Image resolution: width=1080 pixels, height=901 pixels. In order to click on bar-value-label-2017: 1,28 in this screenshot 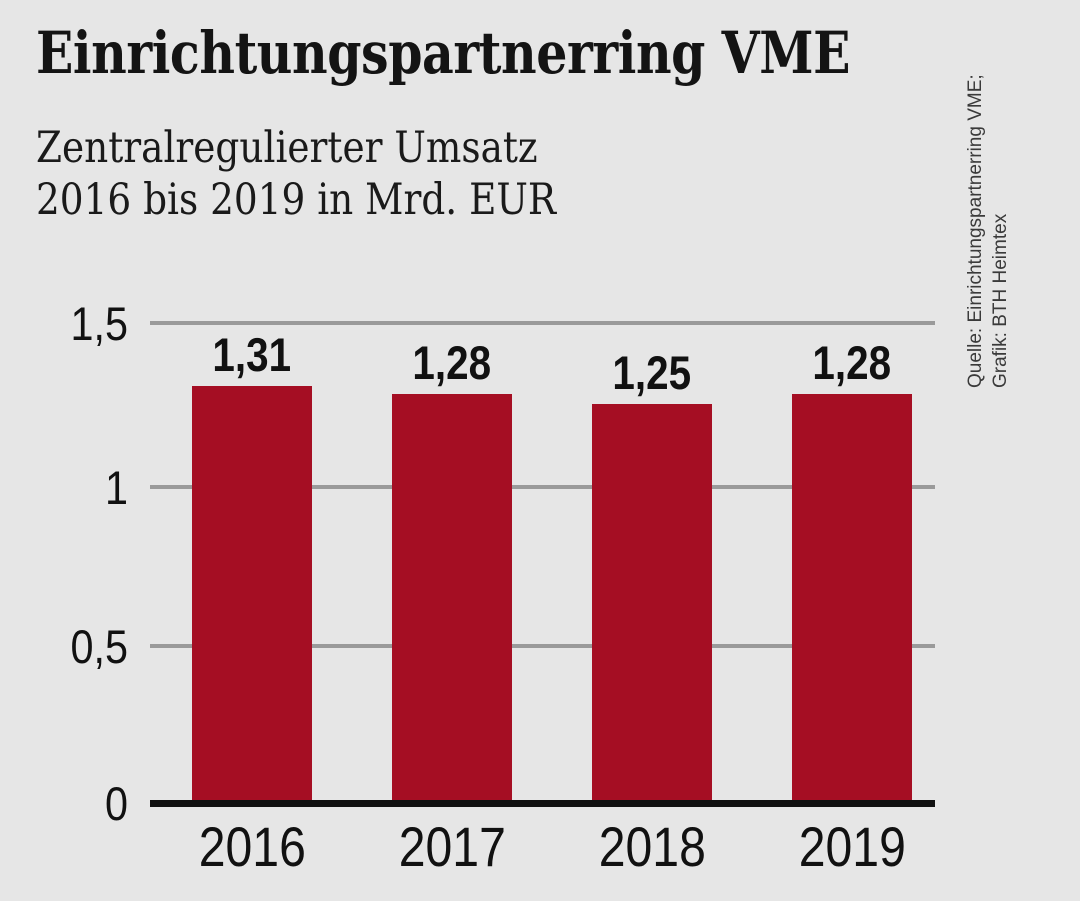, I will do `click(452, 362)`.